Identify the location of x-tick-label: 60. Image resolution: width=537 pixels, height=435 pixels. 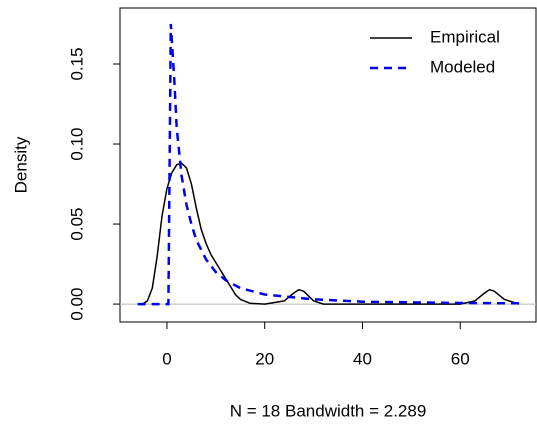
(460, 358).